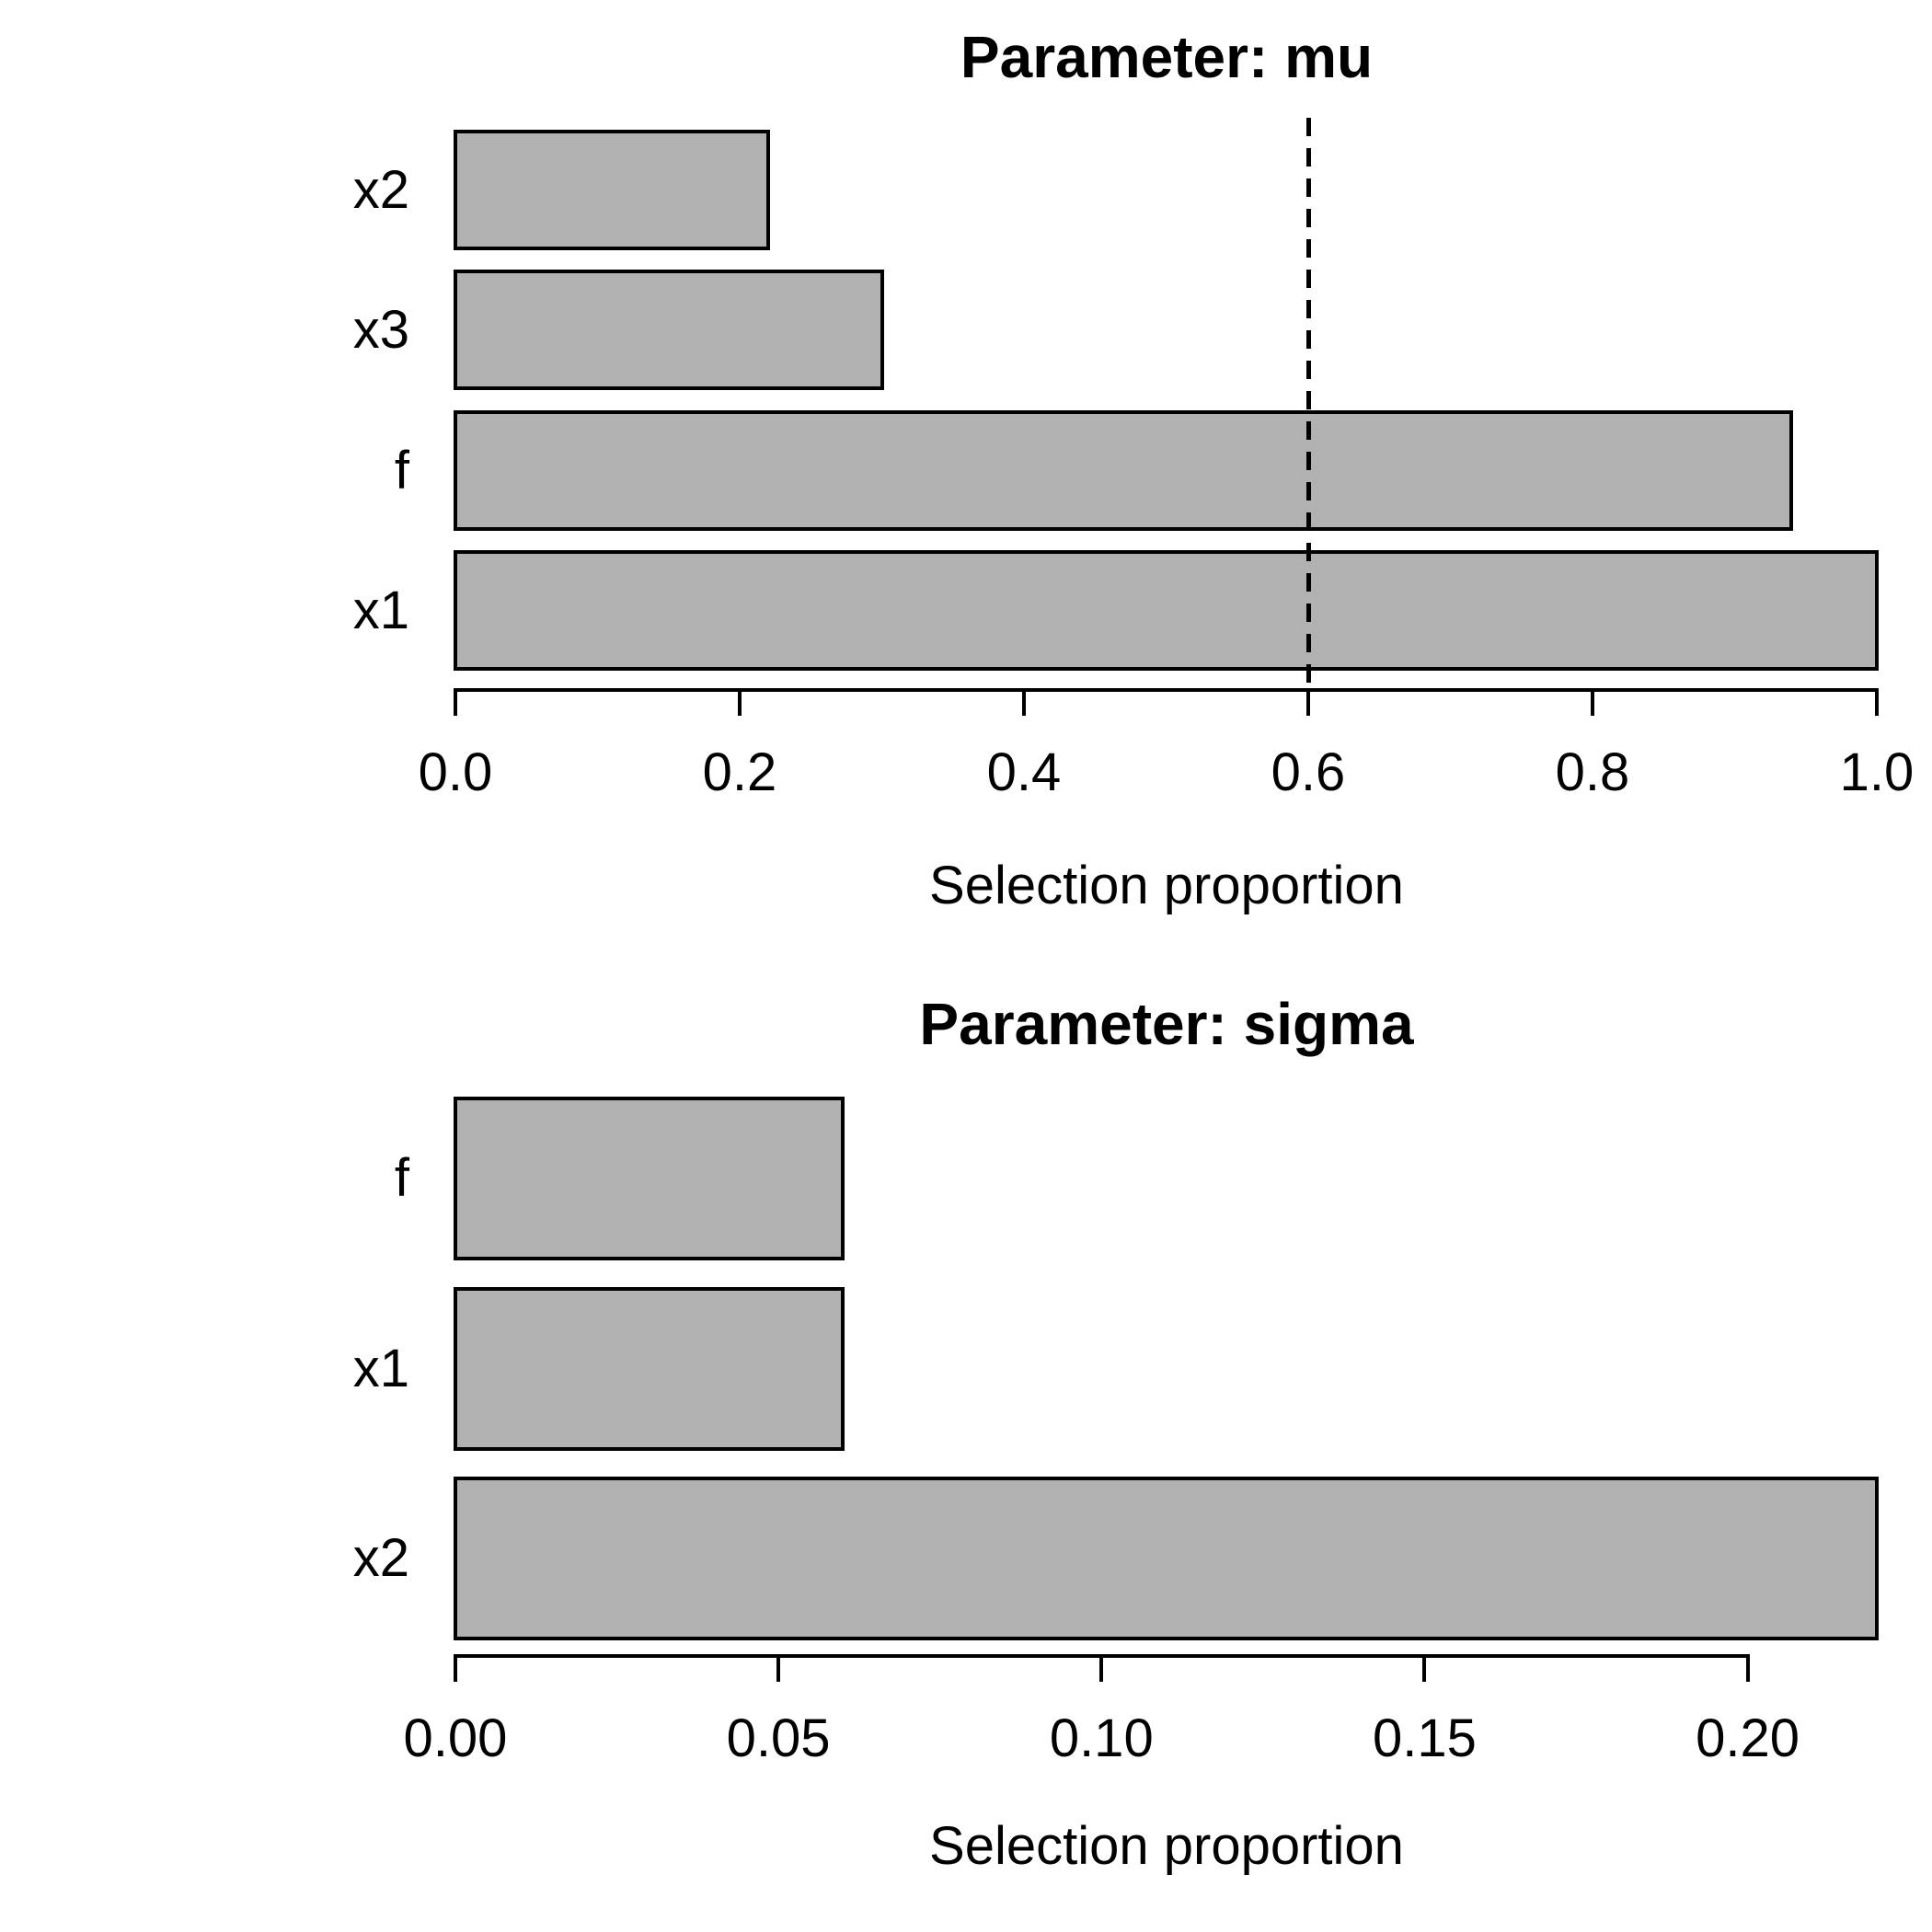 This screenshot has height=1932, width=1932. I want to click on chart-sigma-title: Parameter: sigma, so click(1166, 1024).